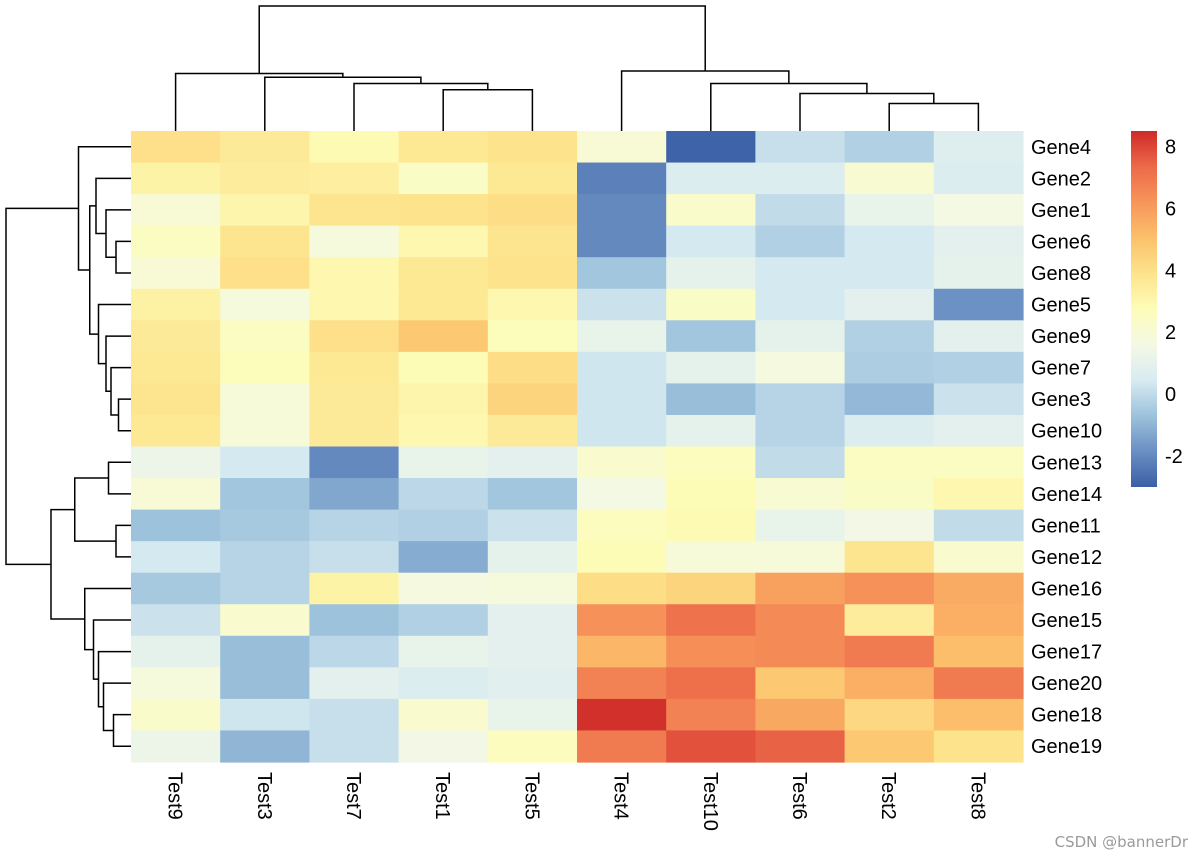 The image size is (1200, 857). Describe the element at coordinates (1066, 653) in the screenshot. I see `row-label: Gene17` at that location.